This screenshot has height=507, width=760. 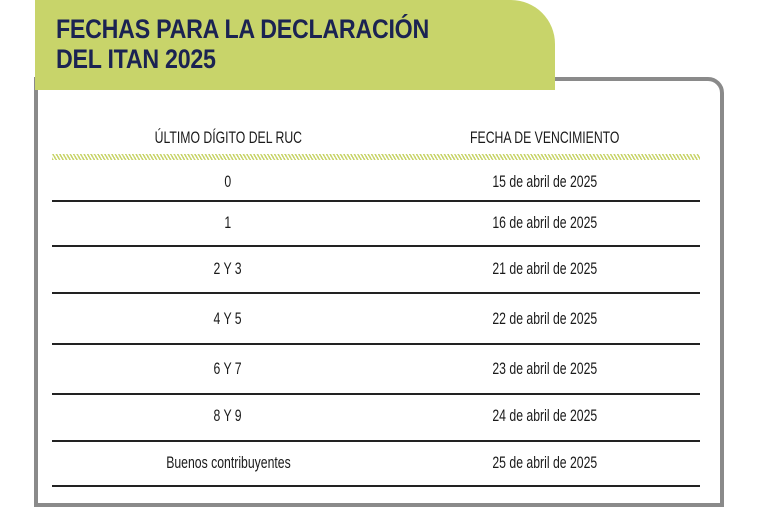 What do you see at coordinates (228, 368) in the screenshot?
I see `digit-cell: 6 Y 7` at bounding box center [228, 368].